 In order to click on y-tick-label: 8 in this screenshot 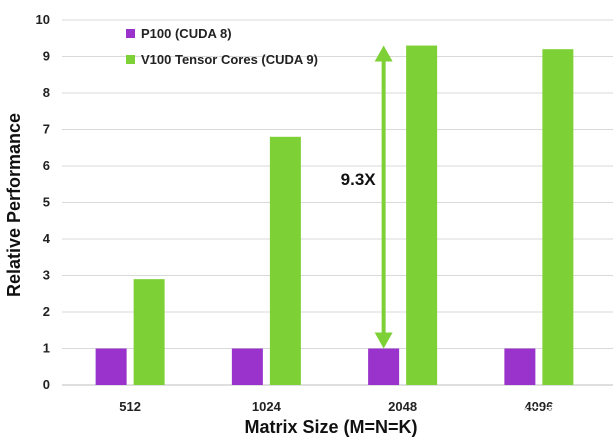, I will do `click(46, 92)`.